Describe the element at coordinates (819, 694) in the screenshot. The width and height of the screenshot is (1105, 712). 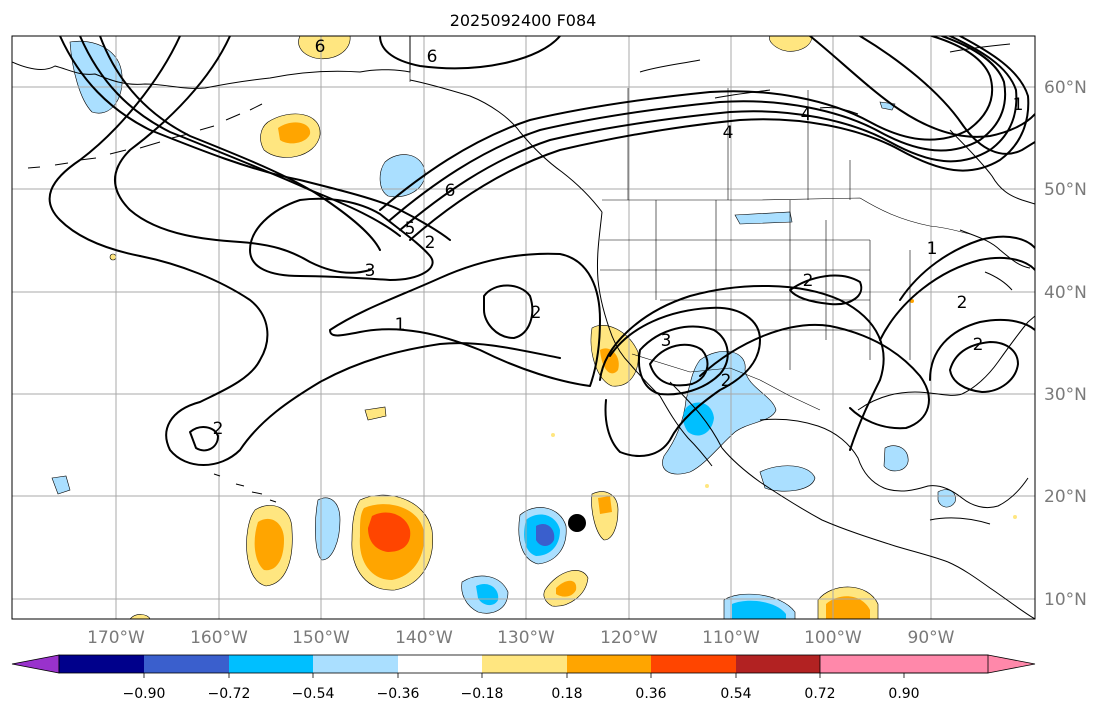
I see `colorbar-tick-label: 0.72` at that location.